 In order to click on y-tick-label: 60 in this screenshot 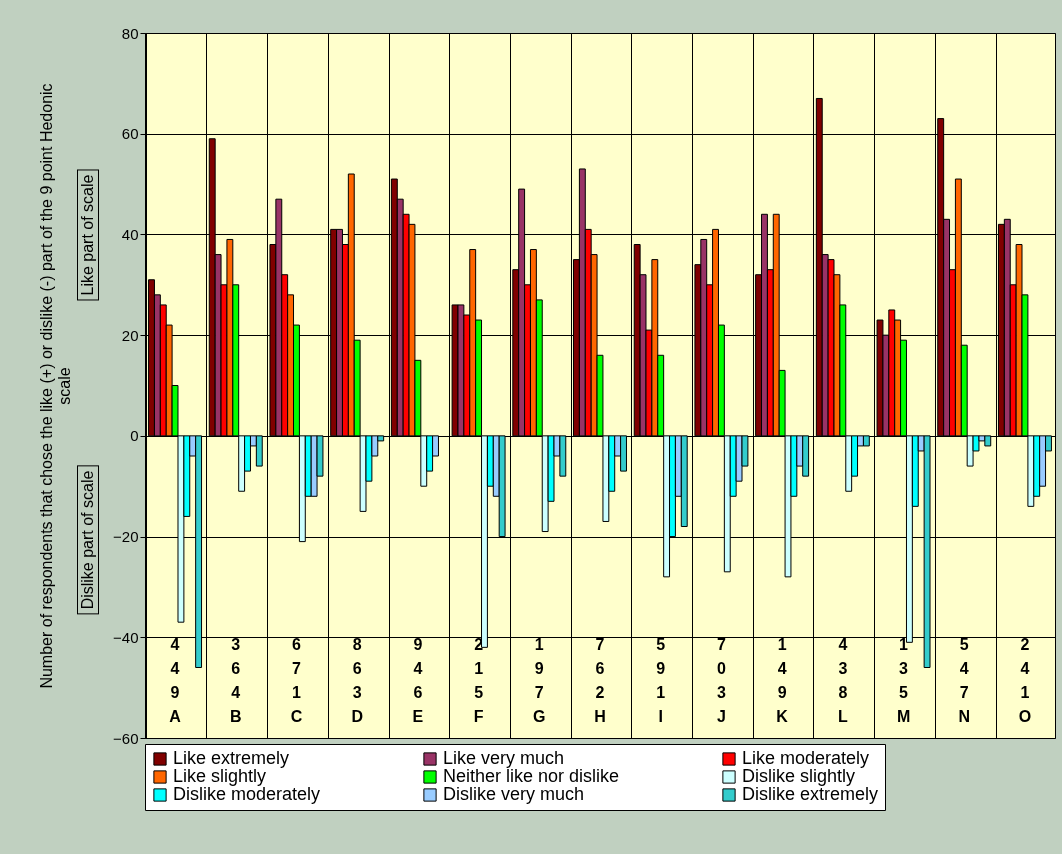, I will do `click(130, 134)`.